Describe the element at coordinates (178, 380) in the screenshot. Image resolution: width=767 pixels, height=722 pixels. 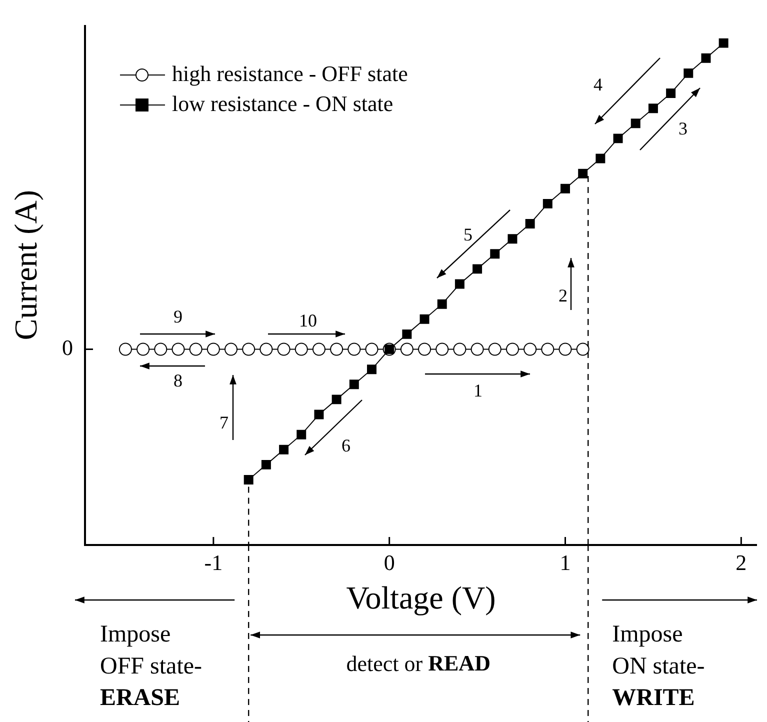
I see `annotation: 8` at that location.